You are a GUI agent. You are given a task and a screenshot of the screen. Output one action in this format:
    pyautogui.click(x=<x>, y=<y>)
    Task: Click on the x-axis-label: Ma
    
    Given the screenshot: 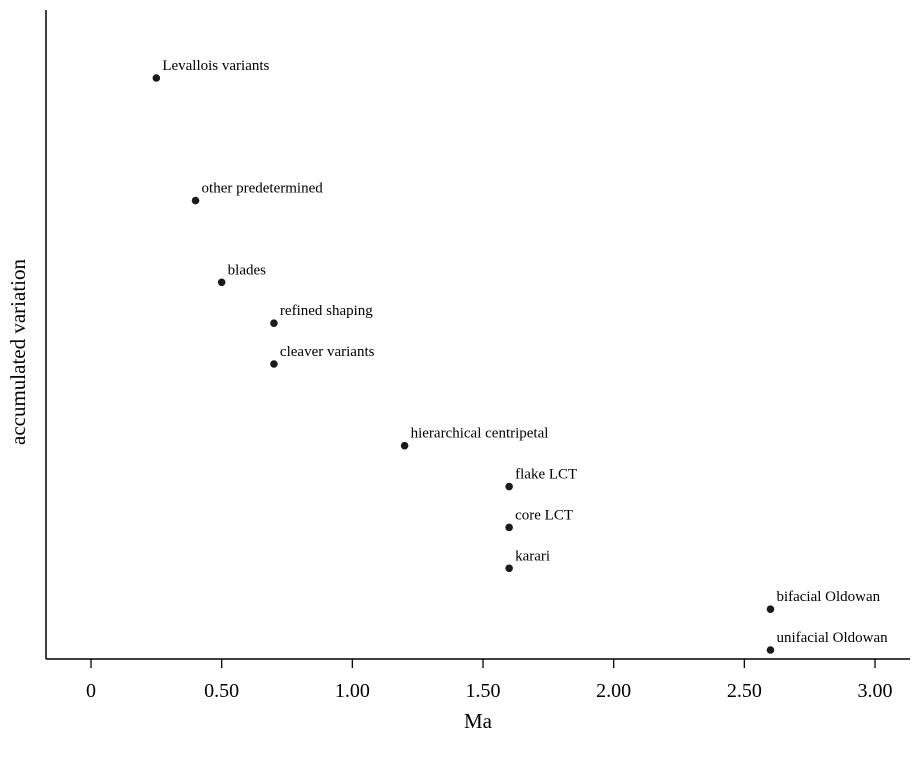 What is the action you would take?
    pyautogui.click(x=478, y=721)
    